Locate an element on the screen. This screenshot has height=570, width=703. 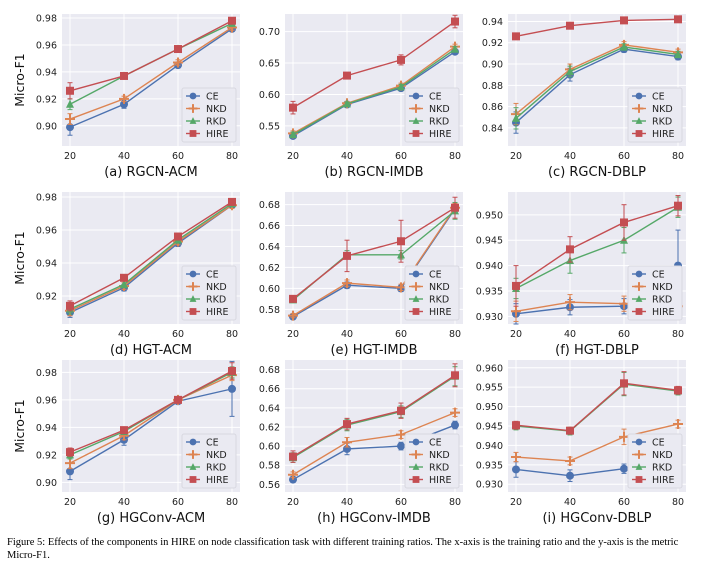
subplot-title: (g) HGConv-ACM is located at coordinates (151, 518).